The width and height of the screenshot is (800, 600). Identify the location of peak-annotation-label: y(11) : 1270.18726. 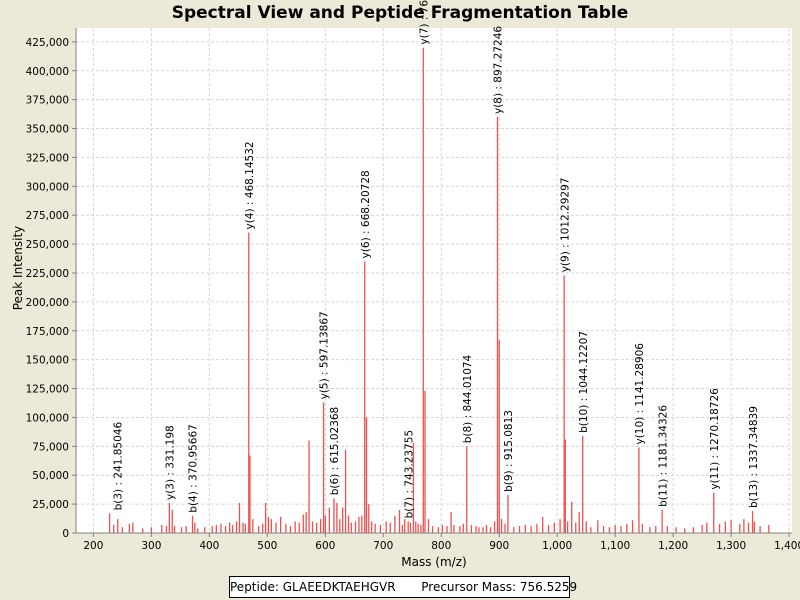
(715, 439).